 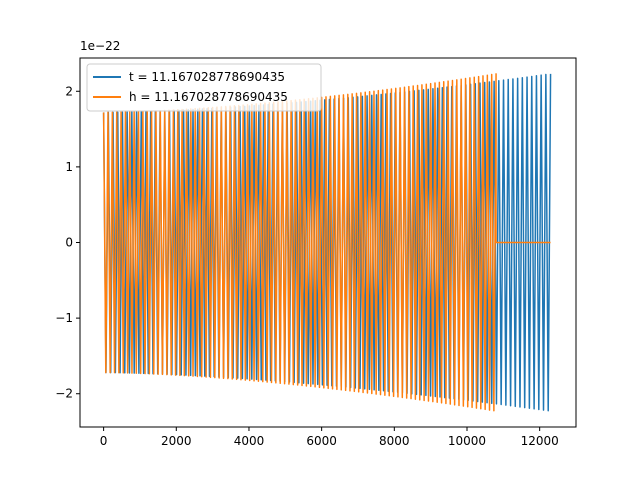 I want to click on x-tick-label: 4000, so click(x=249, y=441).